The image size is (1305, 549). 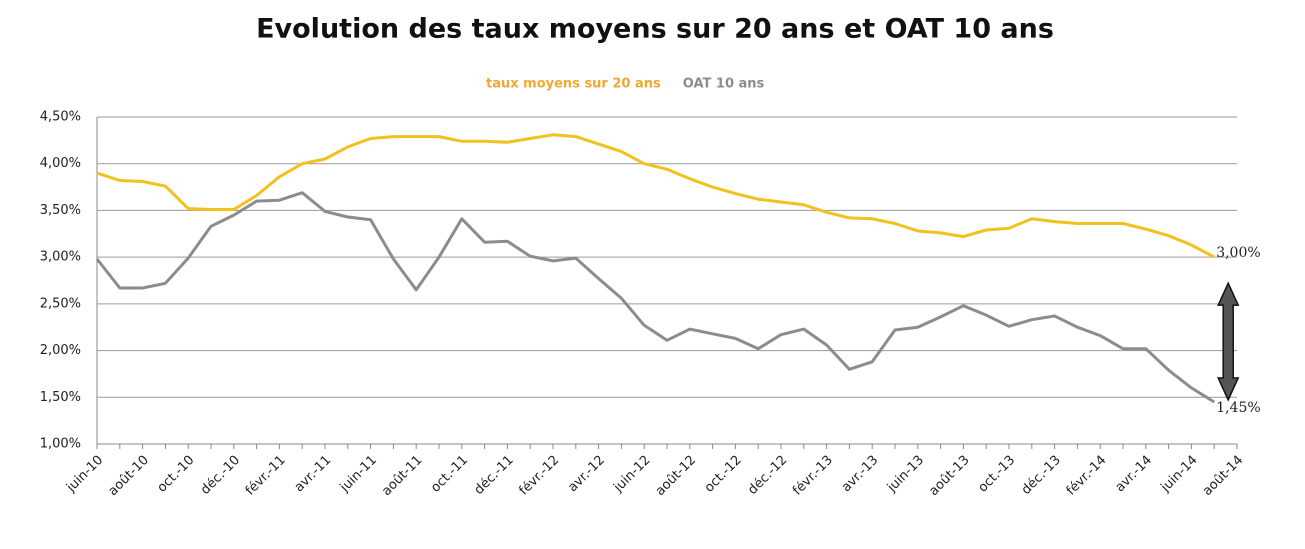 I want to click on x-tick-label: août-11, so click(x=402, y=476).